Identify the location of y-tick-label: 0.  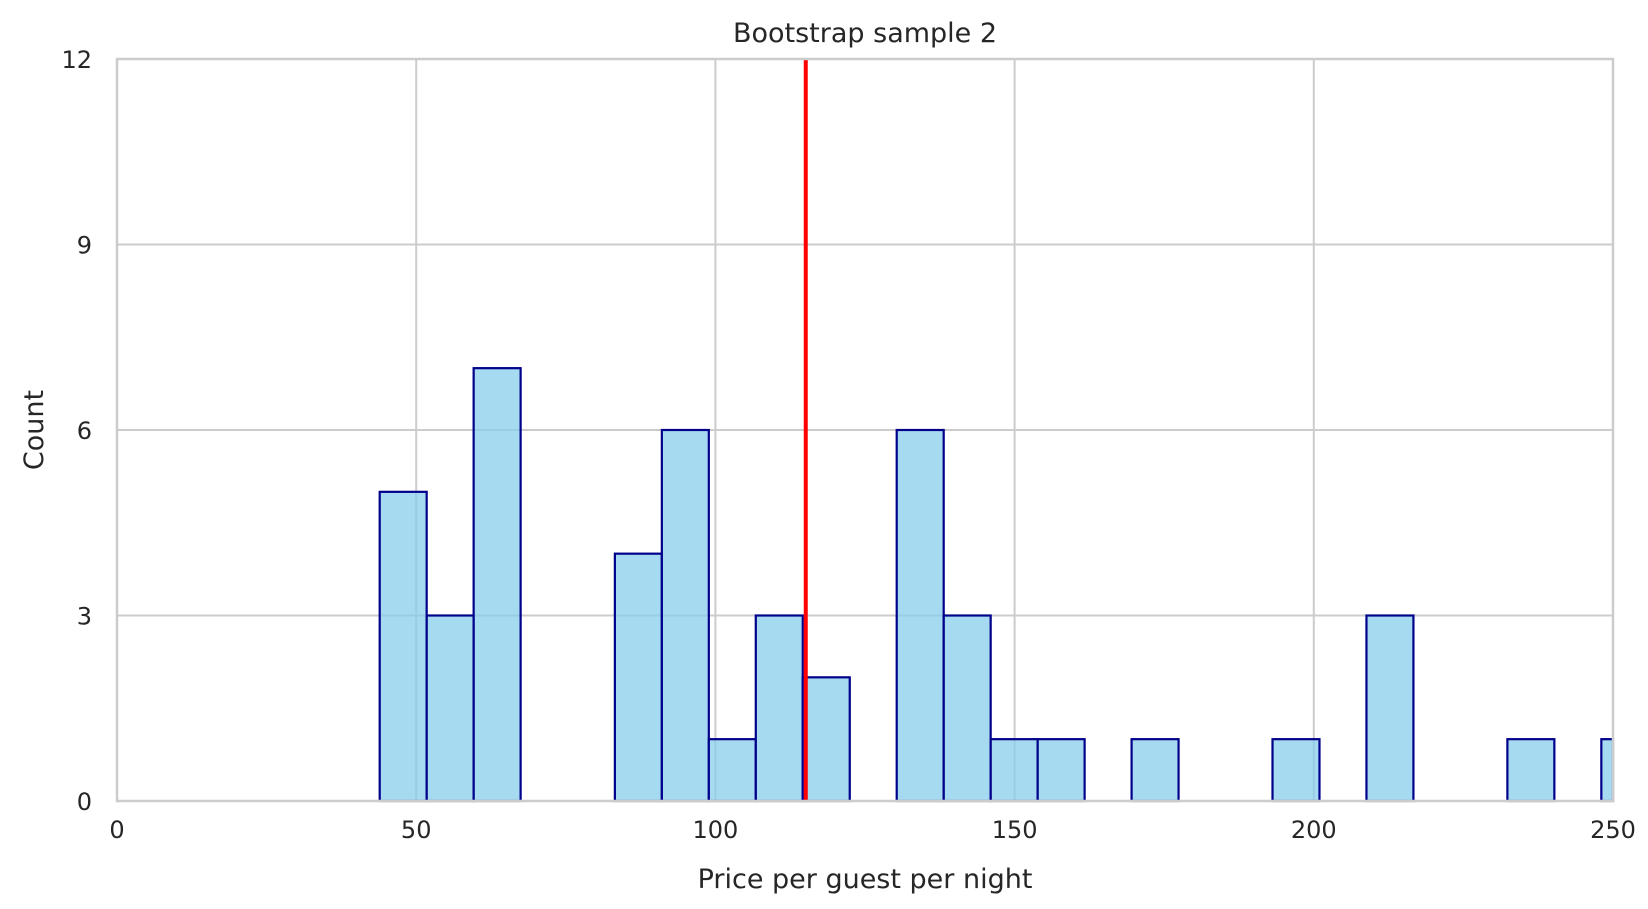
(84, 802).